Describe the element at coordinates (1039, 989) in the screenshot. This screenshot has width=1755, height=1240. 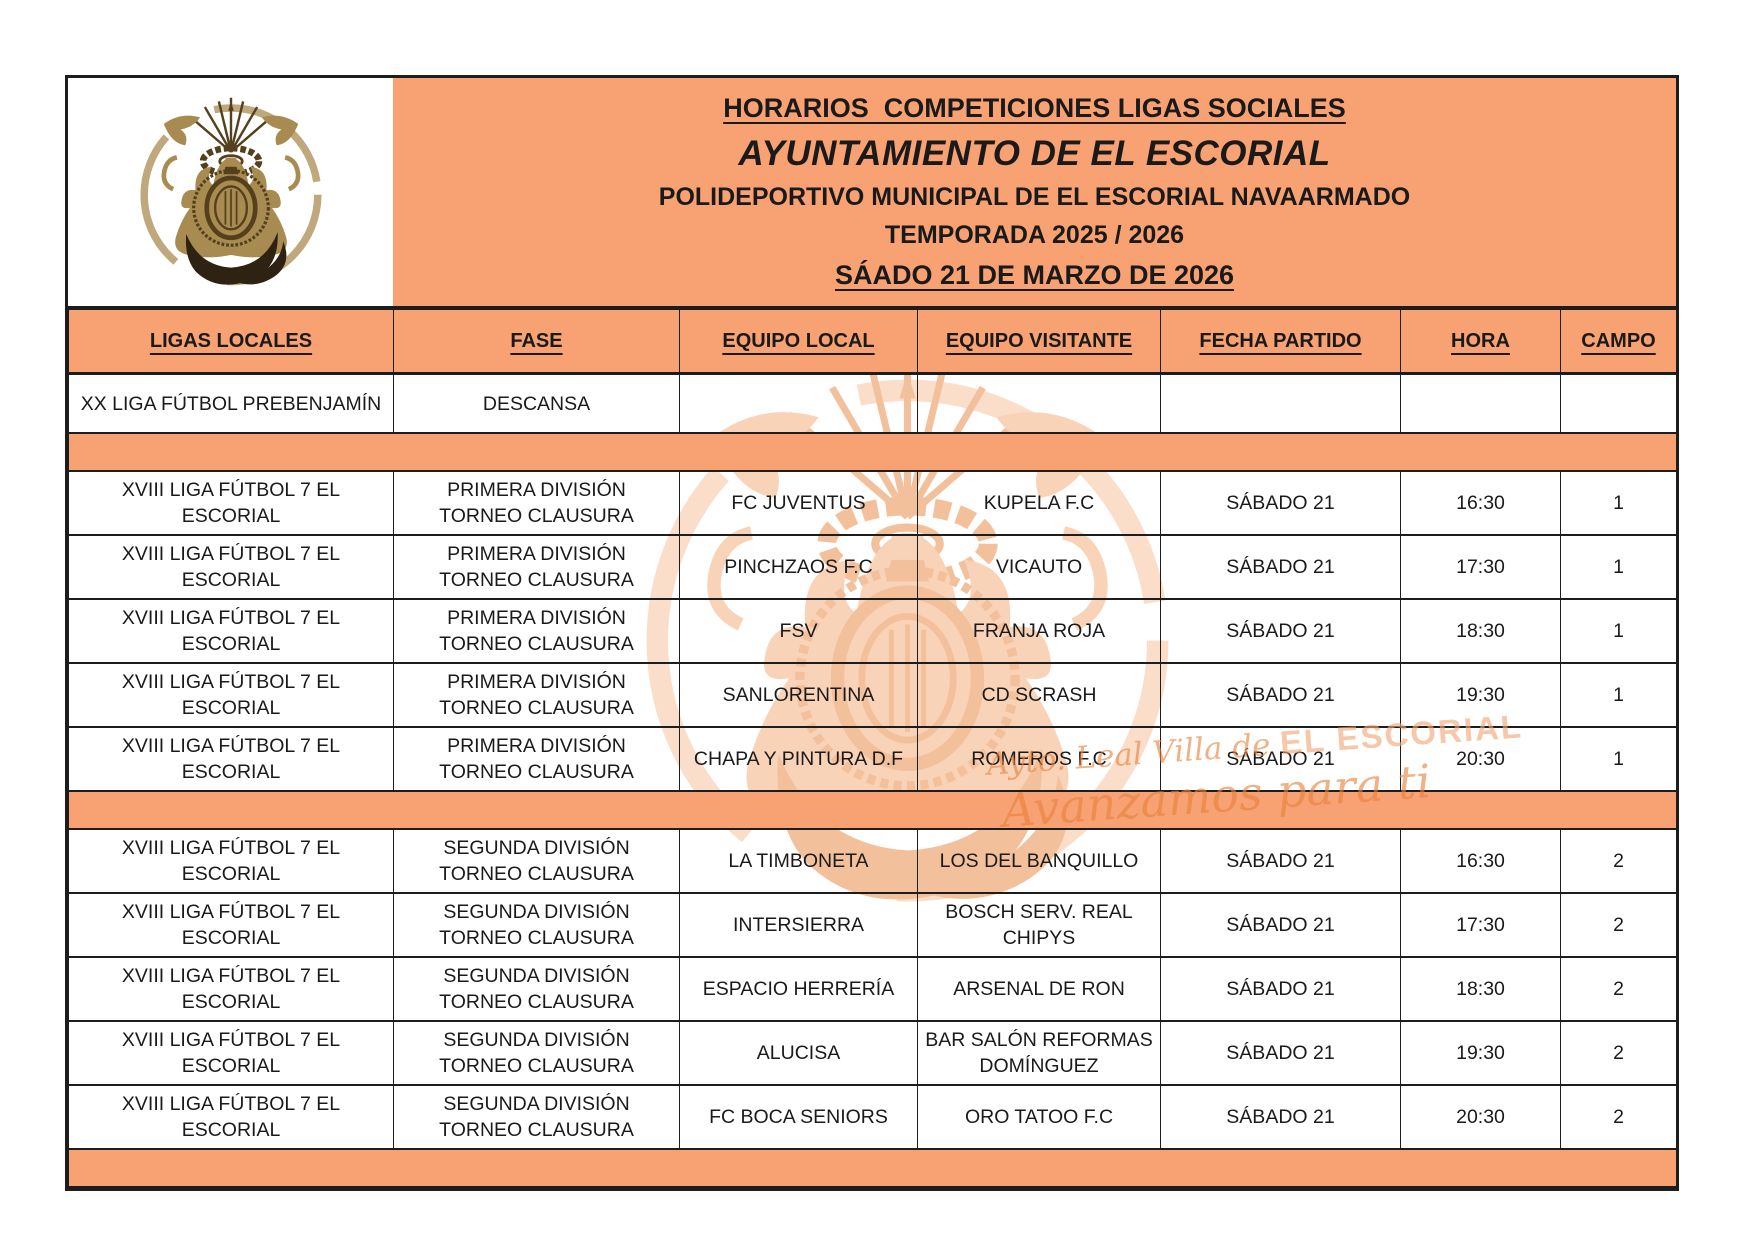
I see `cell-equipo-visitante: ARSENAL DE RON` at that location.